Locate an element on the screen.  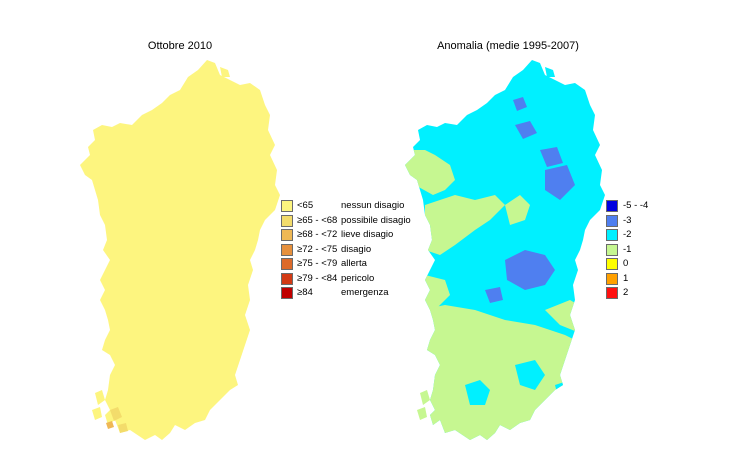
discomfort-legend-label: nessun disagio is located at coordinates (373, 205).